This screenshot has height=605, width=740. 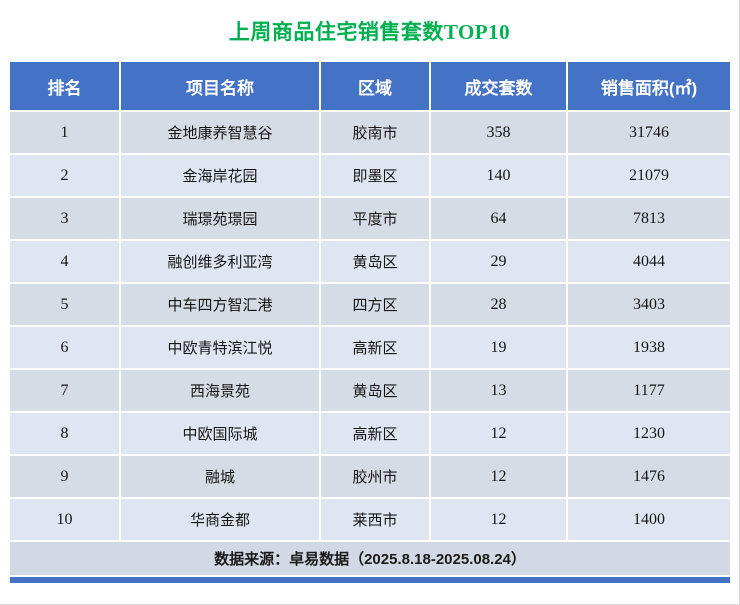 What do you see at coordinates (375, 86) in the screenshot?
I see `column-header-2: 区域` at bounding box center [375, 86].